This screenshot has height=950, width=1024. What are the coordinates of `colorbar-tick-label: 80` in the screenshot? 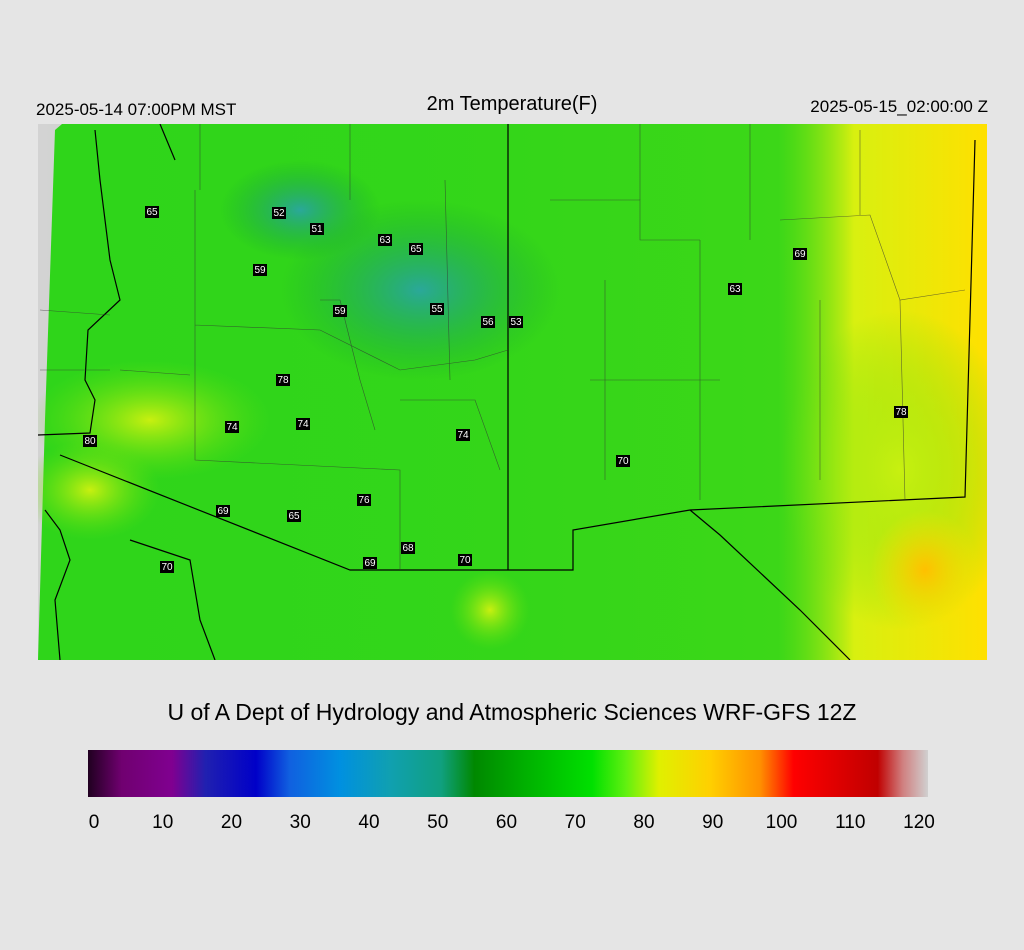 It's located at (643, 822).